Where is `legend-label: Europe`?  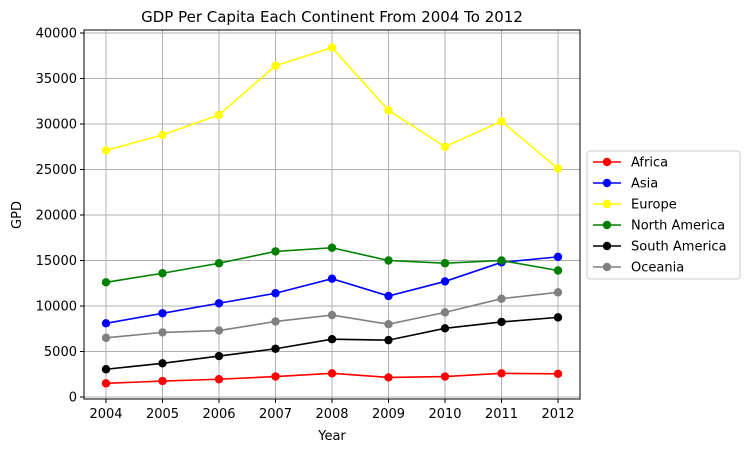 legend-label: Europe is located at coordinates (654, 205).